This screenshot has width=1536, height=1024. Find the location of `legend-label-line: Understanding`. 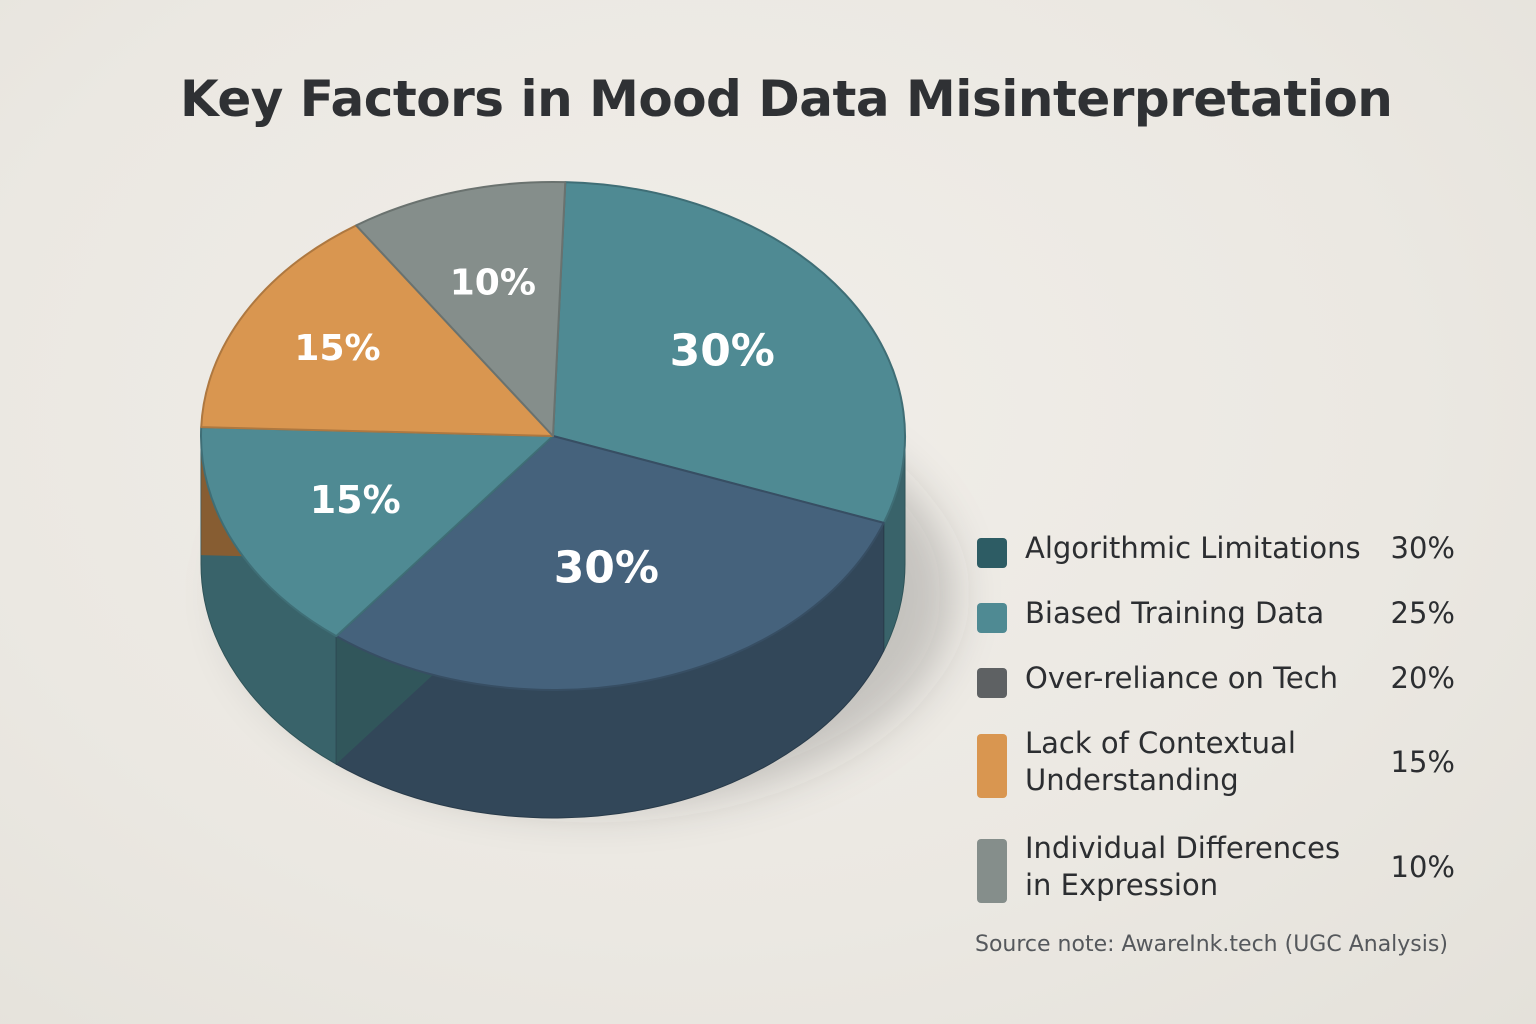

legend-label-line: Understanding is located at coordinates (1132, 780).